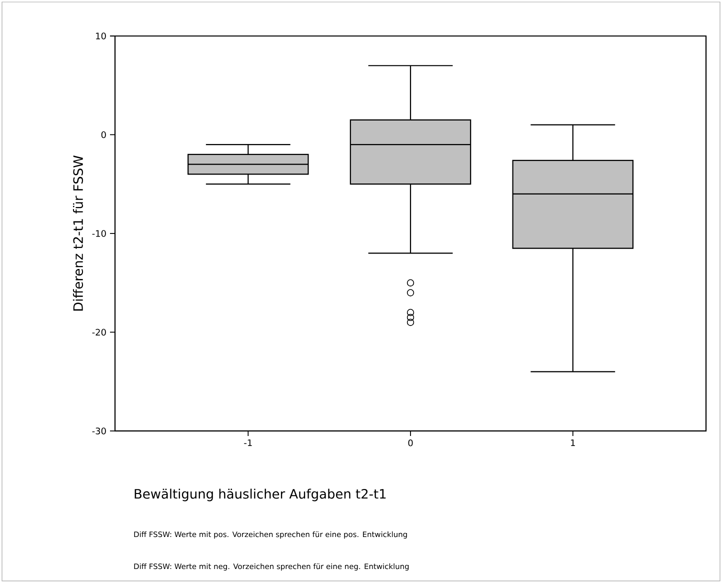 The height and width of the screenshot is (583, 722). What do you see at coordinates (410, 443) in the screenshot?
I see `x-tick-label: 0` at bounding box center [410, 443].